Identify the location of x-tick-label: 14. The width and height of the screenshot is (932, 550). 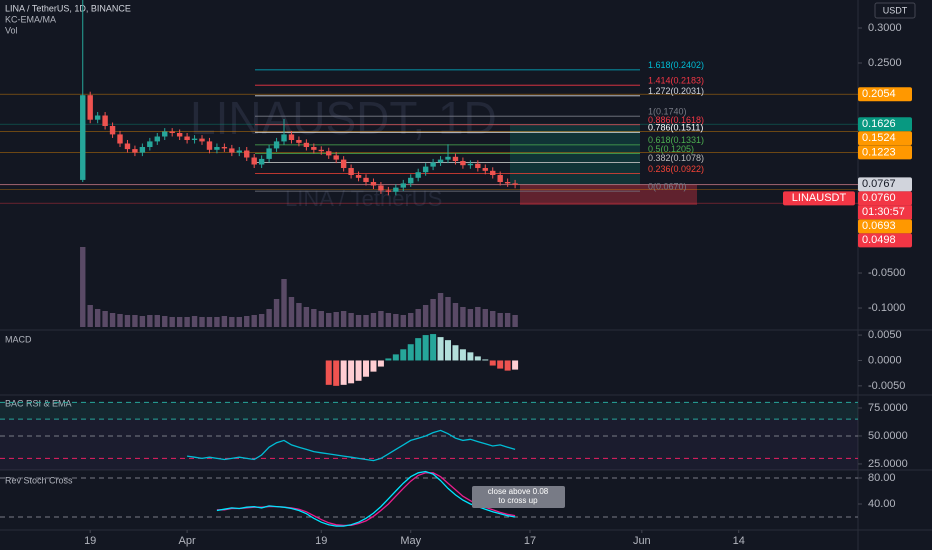
(739, 541).